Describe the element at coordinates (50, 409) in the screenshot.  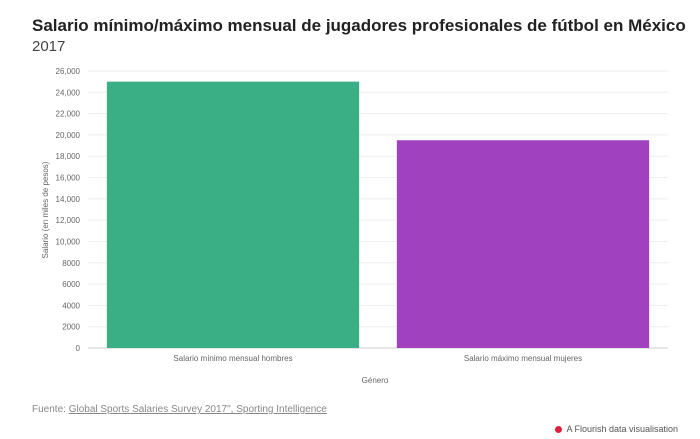
I see `source-prefix: Fuente:` at that location.